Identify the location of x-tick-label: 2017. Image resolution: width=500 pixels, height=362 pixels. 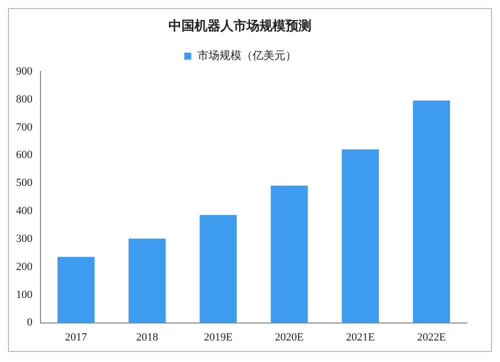
(76, 337).